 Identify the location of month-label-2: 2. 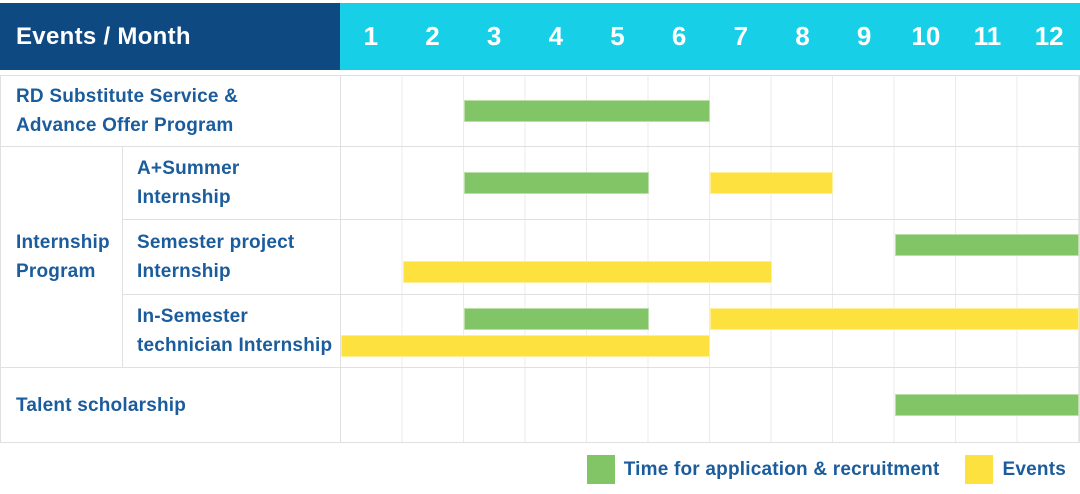
(432, 36).